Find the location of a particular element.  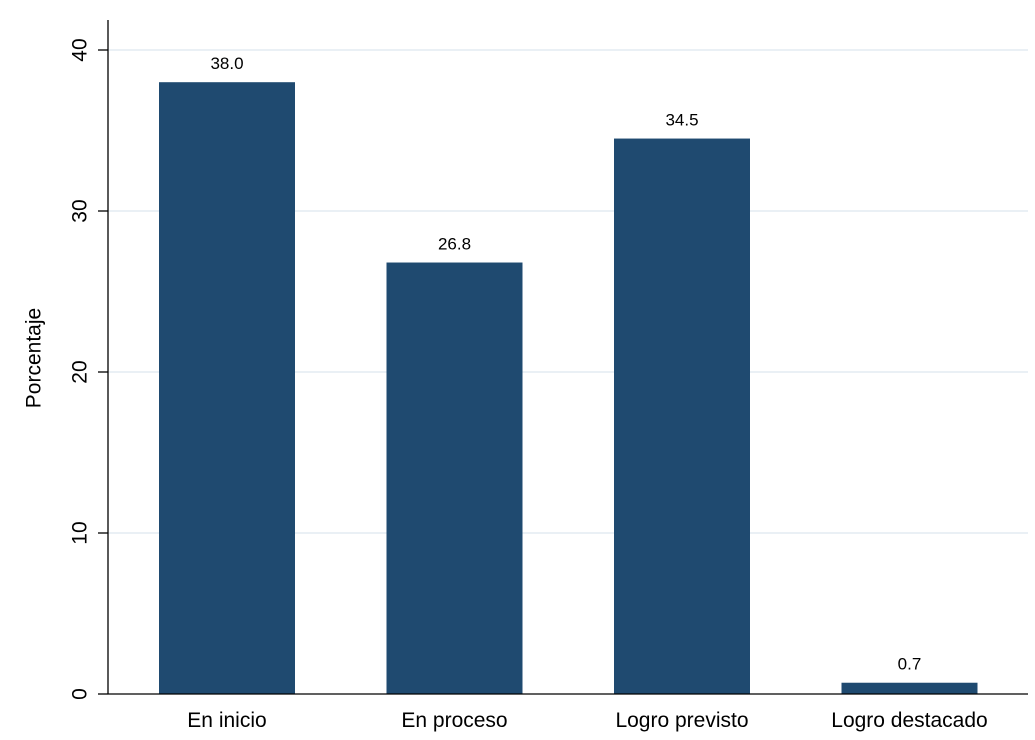

y-tick-label: 10 is located at coordinates (80, 532).